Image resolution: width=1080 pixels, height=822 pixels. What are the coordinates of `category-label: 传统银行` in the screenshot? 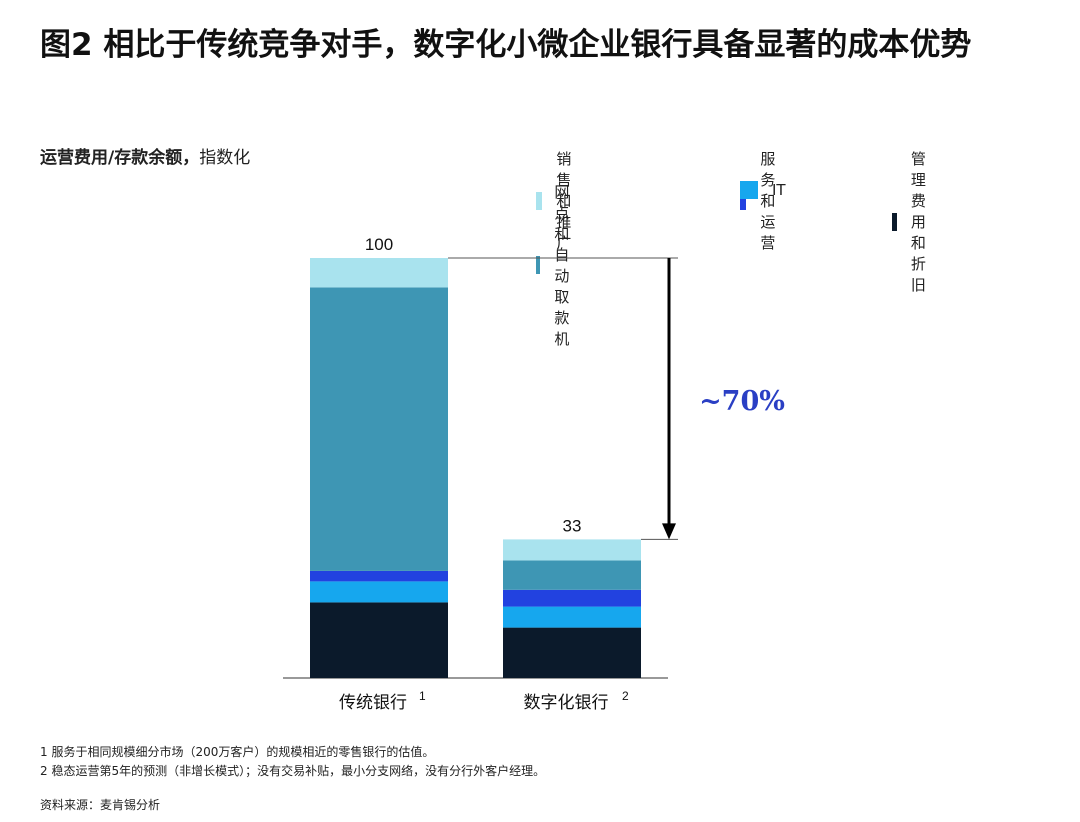 It's located at (373, 703).